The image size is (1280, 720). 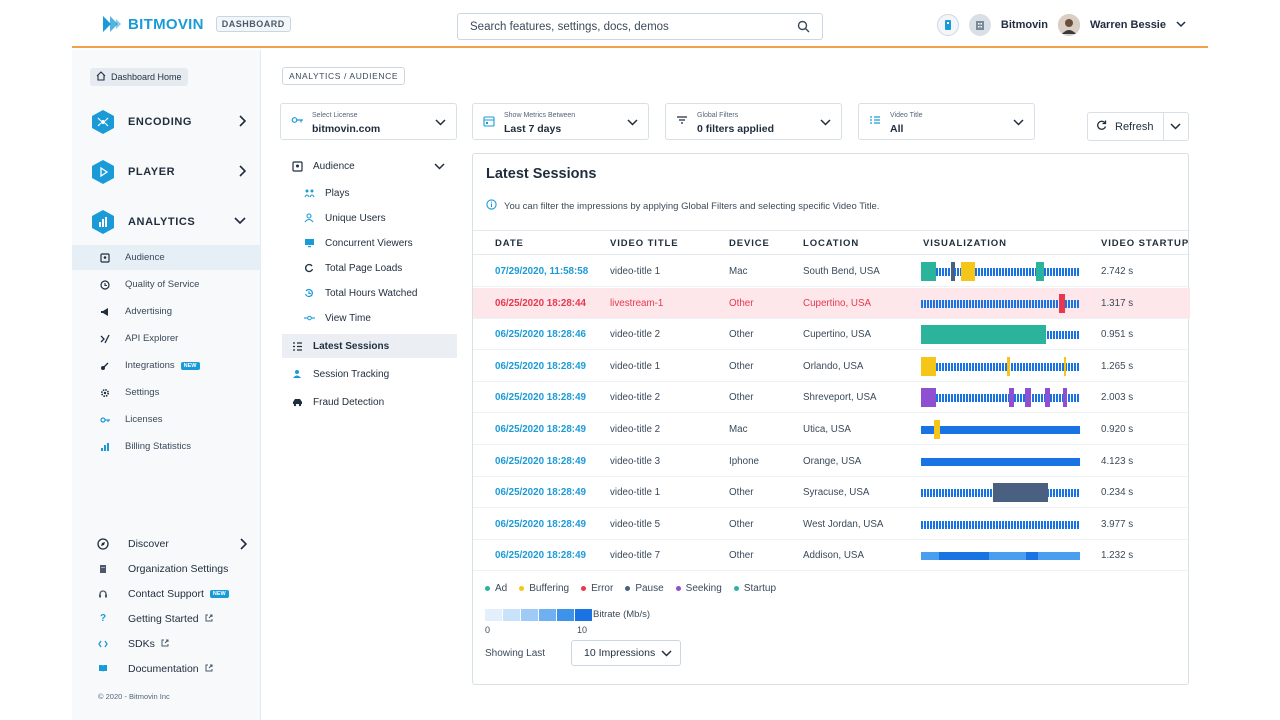 What do you see at coordinates (540, 303) in the screenshot?
I see `session-date: 06/25/2020 18:28:44` at bounding box center [540, 303].